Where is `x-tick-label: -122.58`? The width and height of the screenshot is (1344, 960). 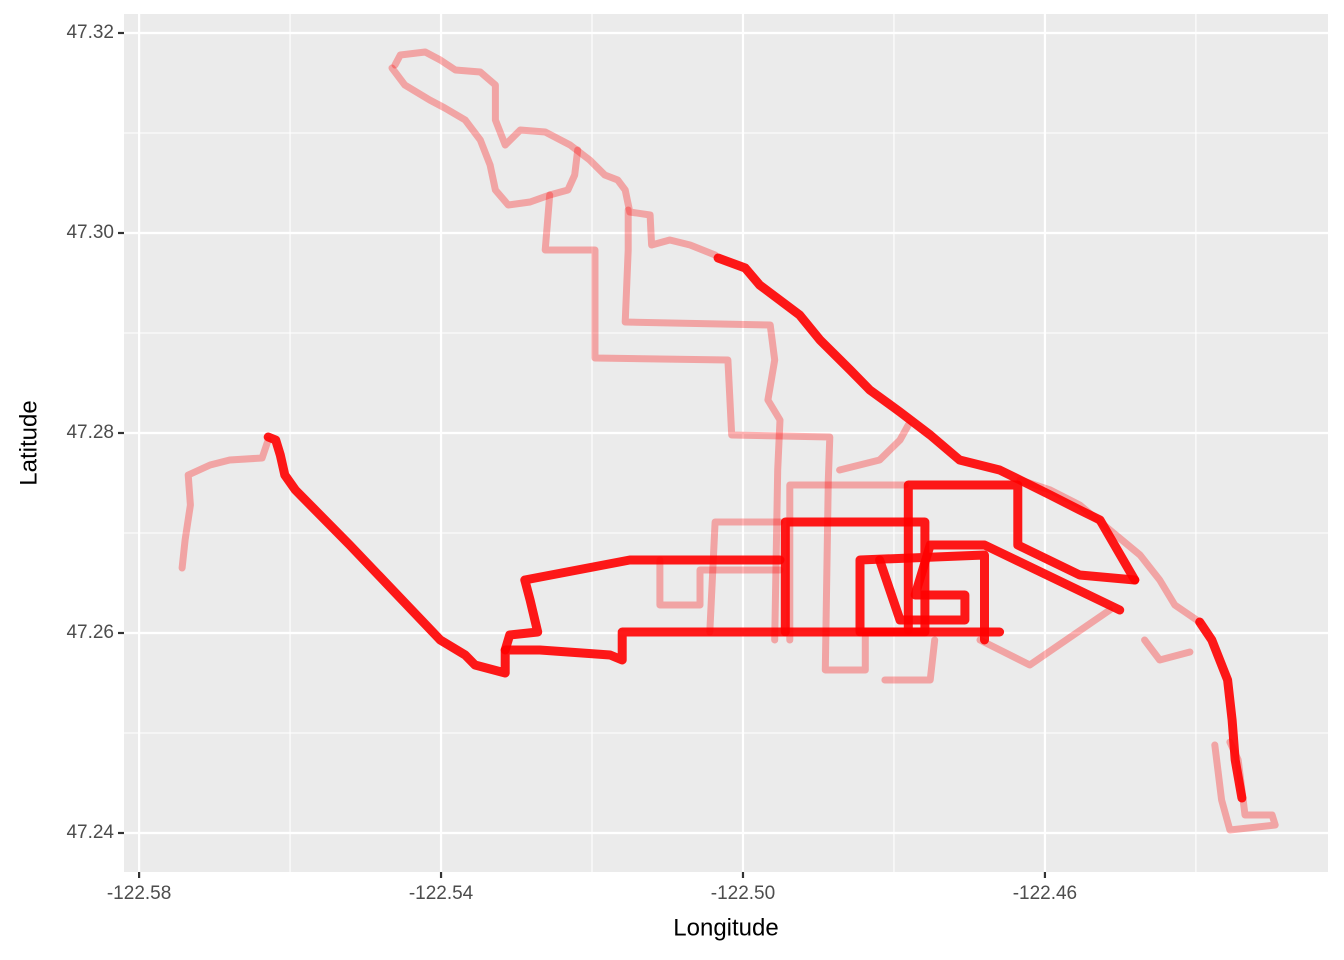
x-tick-label: -122.58 is located at coordinates (139, 893).